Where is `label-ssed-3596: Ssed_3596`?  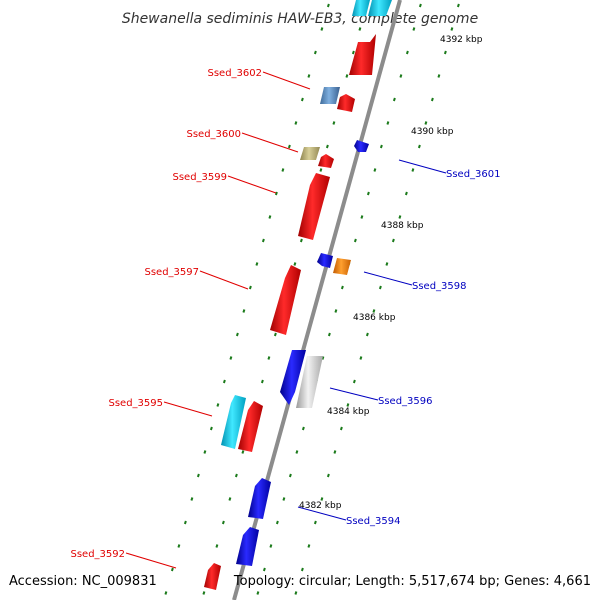
label-ssed-3596: Ssed_3596 is located at coordinates (405, 401).